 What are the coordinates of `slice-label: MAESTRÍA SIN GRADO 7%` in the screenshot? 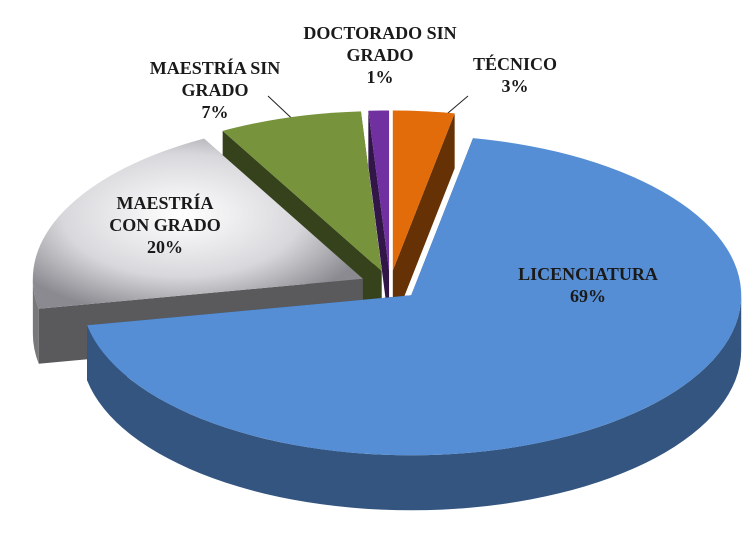 It's located at (215, 90).